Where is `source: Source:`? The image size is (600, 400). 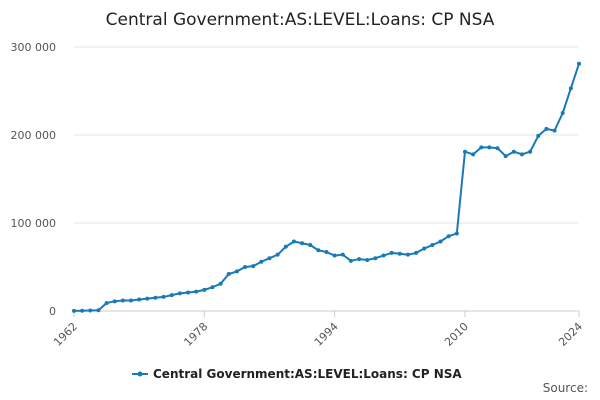
source: Source: is located at coordinates (565, 388).